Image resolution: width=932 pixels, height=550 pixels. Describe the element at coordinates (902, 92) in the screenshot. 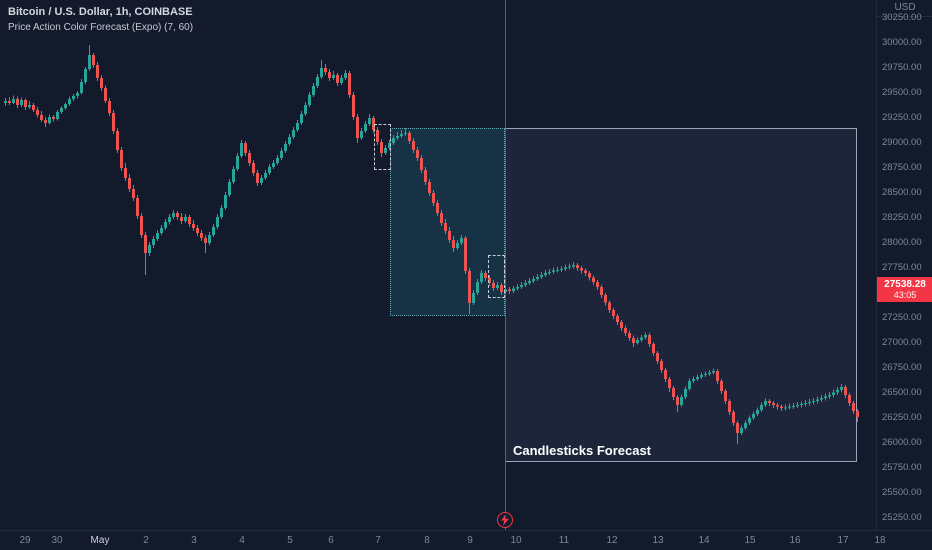

I see `price-tick-label: 29500.00` at that location.